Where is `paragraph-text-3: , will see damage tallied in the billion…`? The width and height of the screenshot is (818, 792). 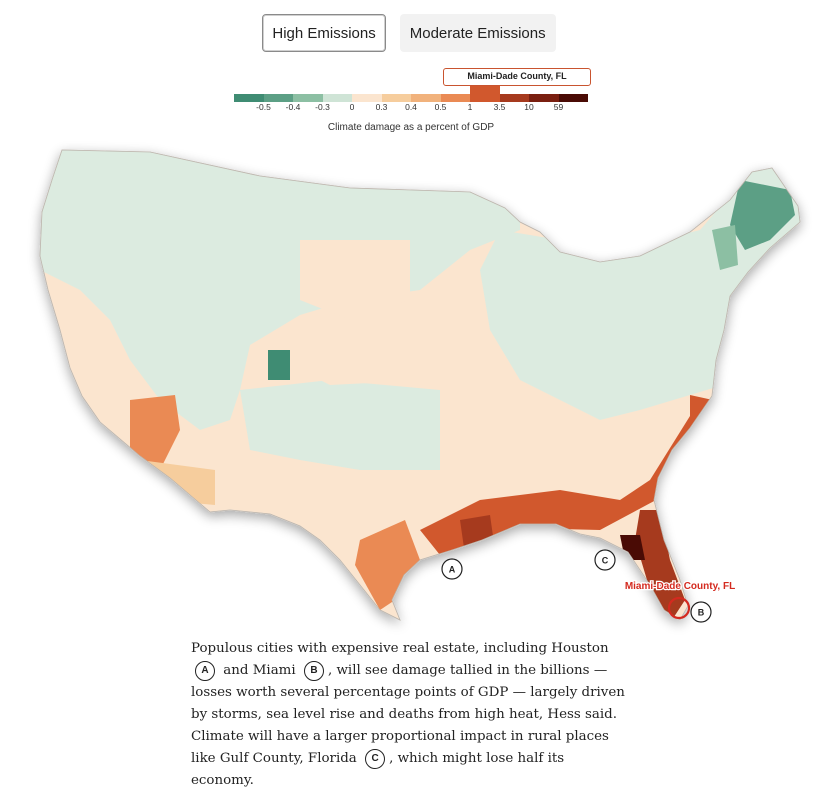 paragraph-text-3: , will see damage tallied in the billion… is located at coordinates (408, 714).